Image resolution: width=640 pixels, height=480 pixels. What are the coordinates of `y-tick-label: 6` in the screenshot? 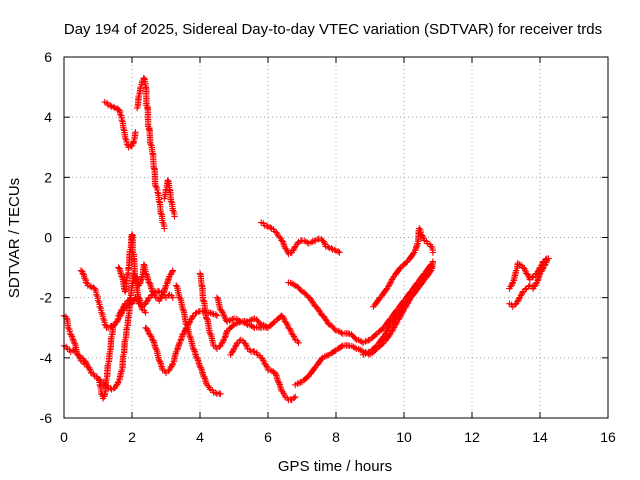 It's located at (48, 57).